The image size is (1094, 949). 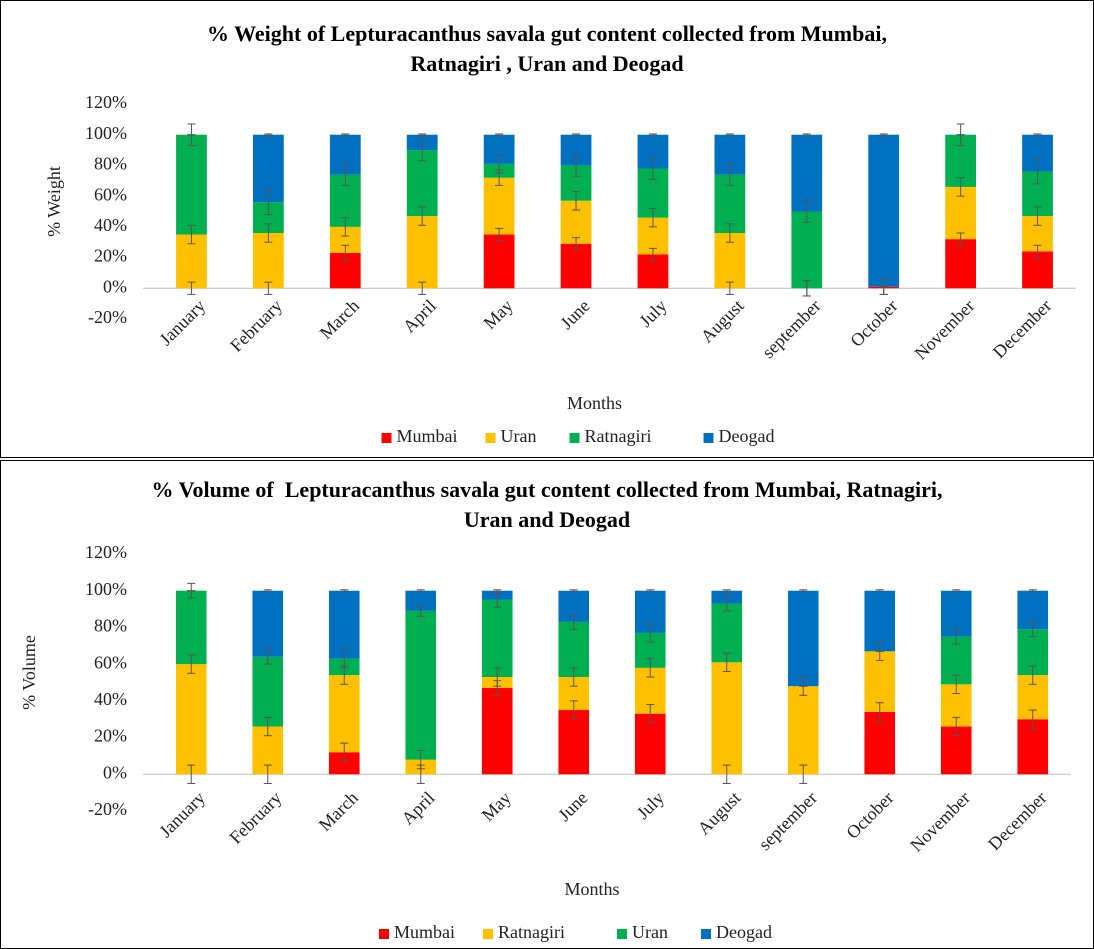 What do you see at coordinates (115, 772) in the screenshot?
I see `y-tick-label: 0%` at bounding box center [115, 772].